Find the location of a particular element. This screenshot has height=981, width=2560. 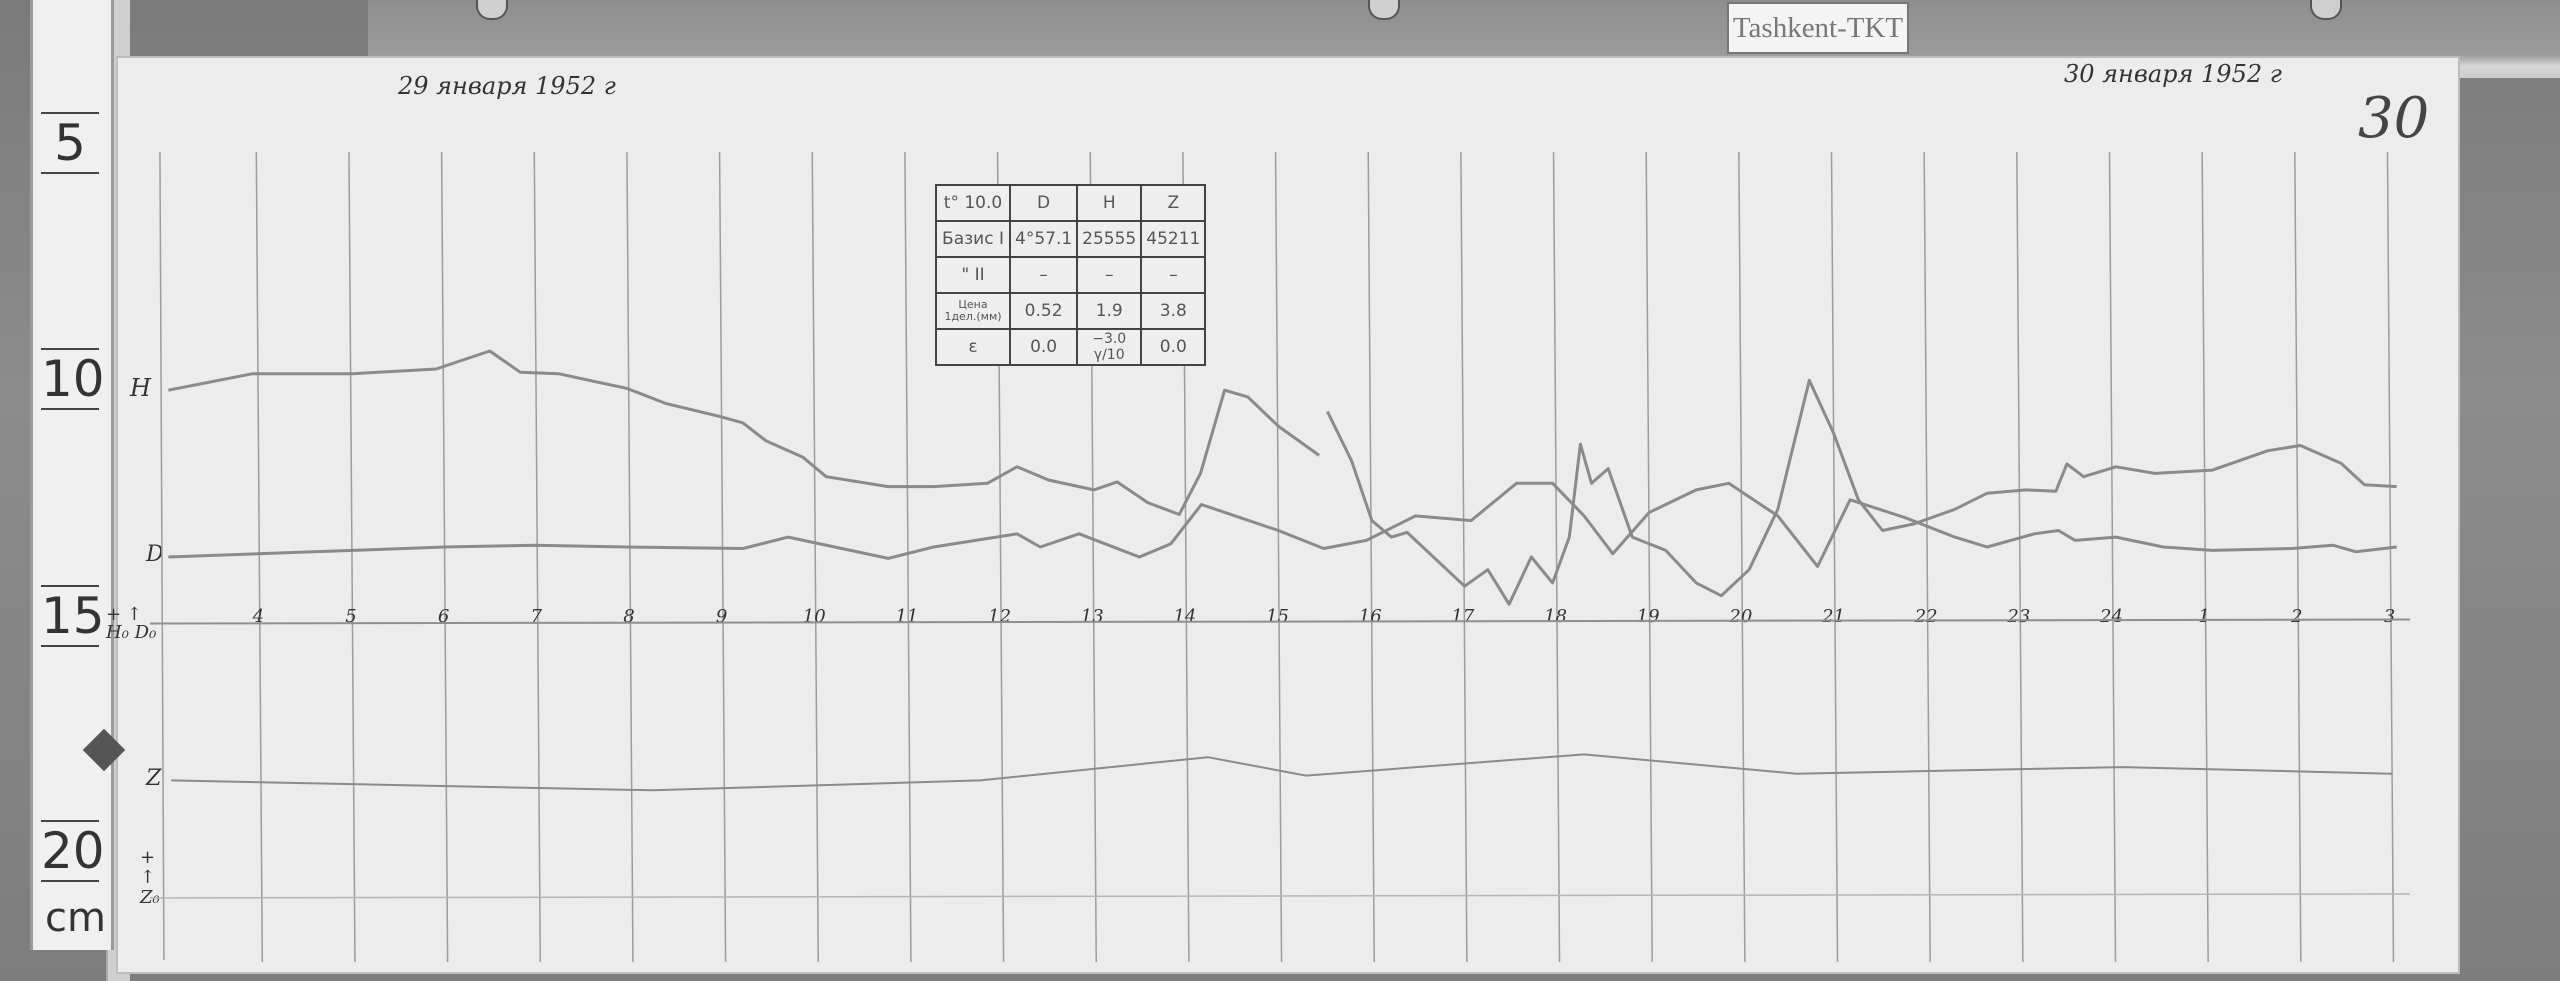

label-baseline-z: + ↑ Z₀ is located at coordinates (150, 877).